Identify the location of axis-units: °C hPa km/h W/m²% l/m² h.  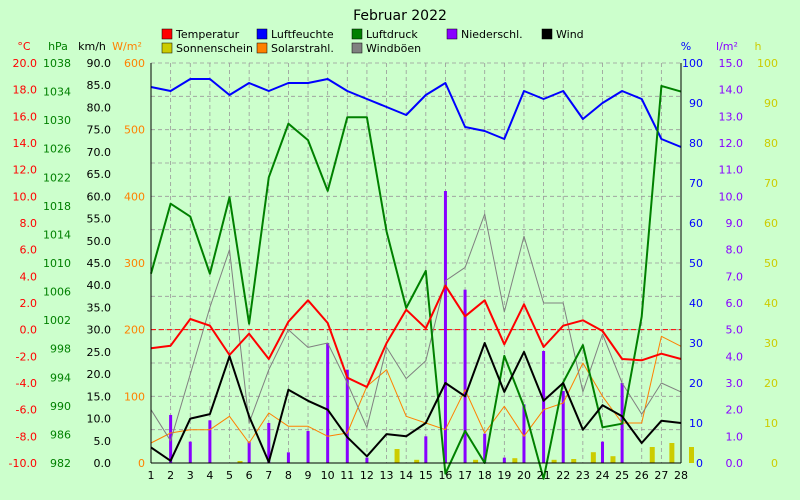
(389, 46).